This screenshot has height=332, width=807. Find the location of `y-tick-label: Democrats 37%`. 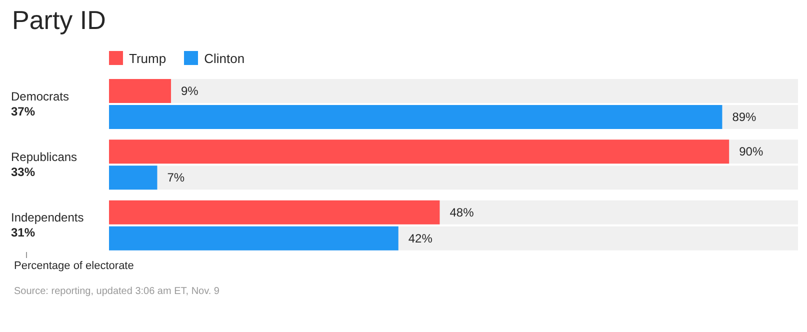

y-tick-label: Democrats 37% is located at coordinates (40, 103).